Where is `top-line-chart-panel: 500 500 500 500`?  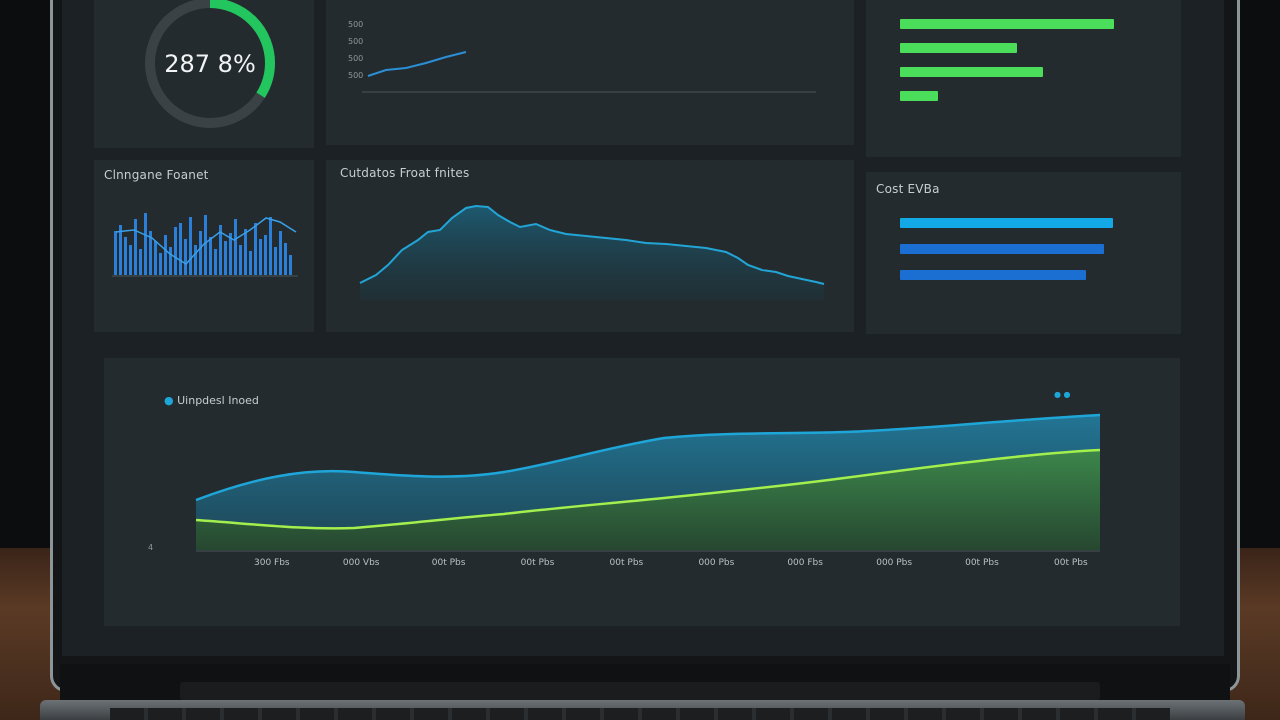
top-line-chart-panel: 500 500 500 500 is located at coordinates (590, 72).